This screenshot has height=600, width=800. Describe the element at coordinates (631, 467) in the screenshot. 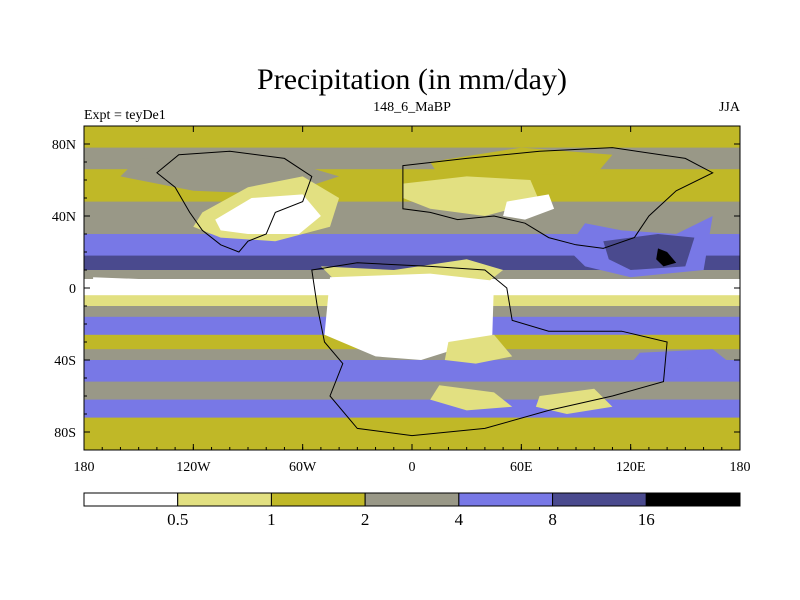

I see `x-tick-label: 120E` at that location.